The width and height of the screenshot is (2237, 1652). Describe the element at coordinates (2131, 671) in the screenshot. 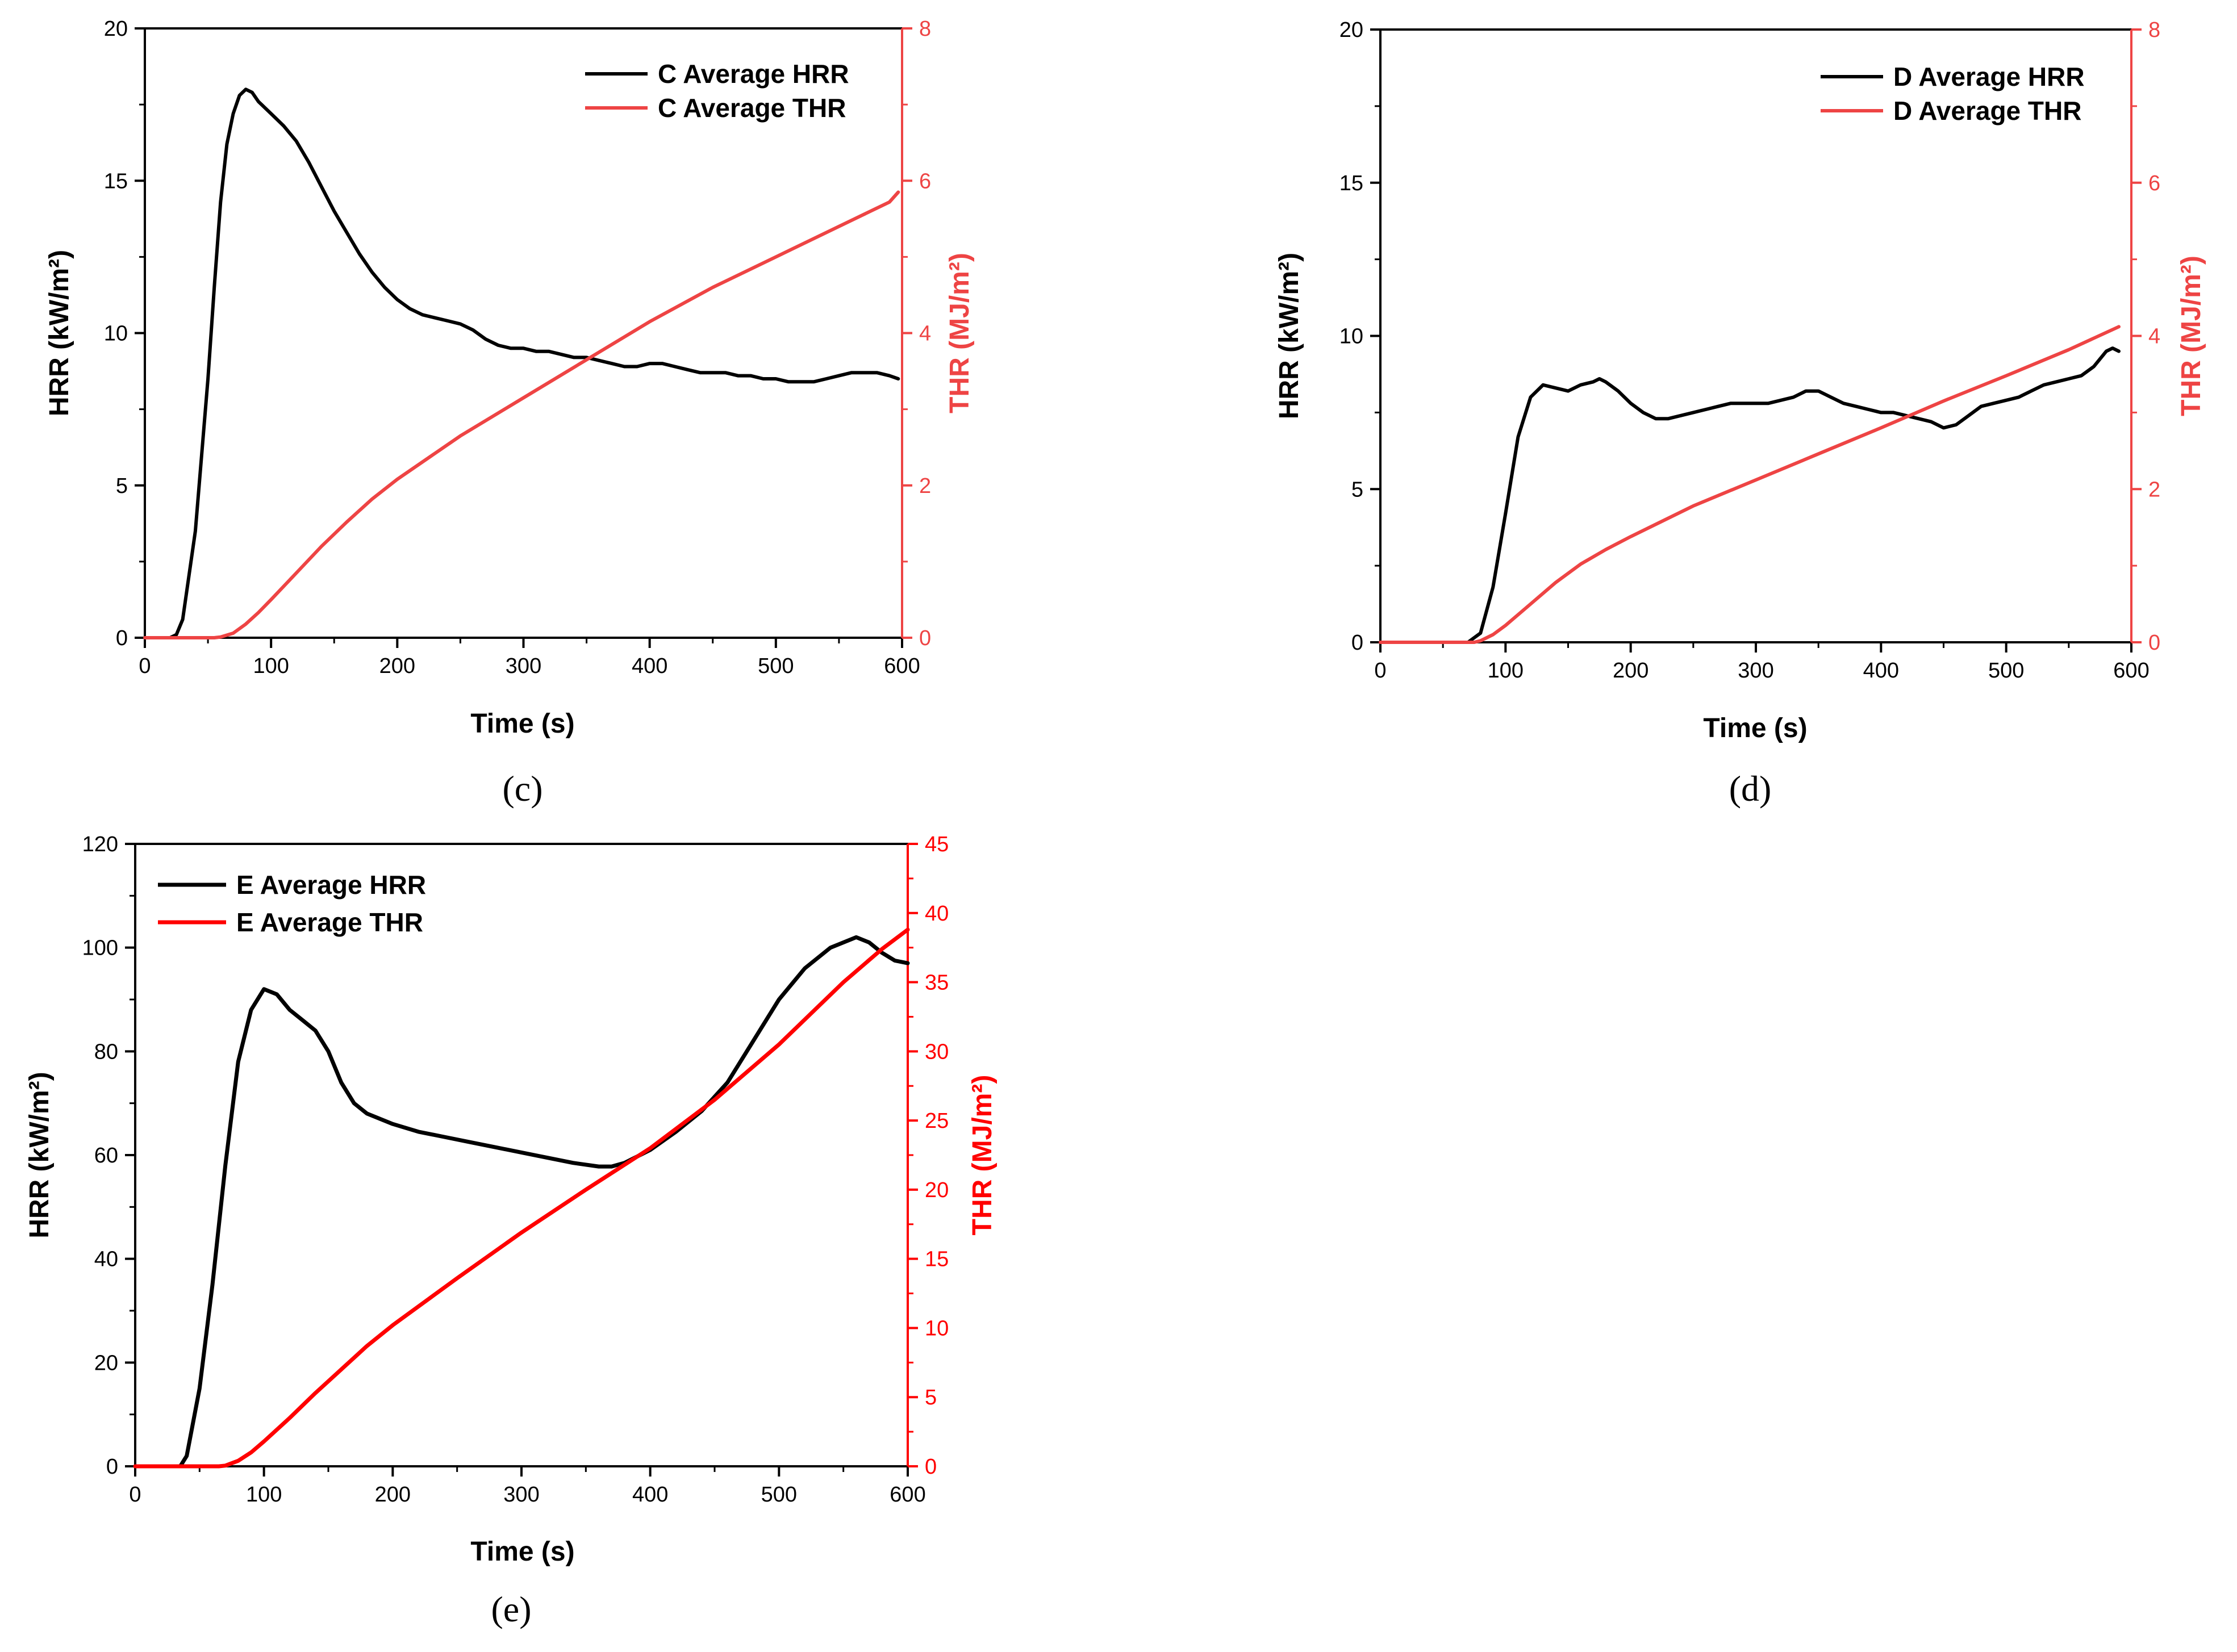

I see `chart-d-x-tick-label: 600` at that location.